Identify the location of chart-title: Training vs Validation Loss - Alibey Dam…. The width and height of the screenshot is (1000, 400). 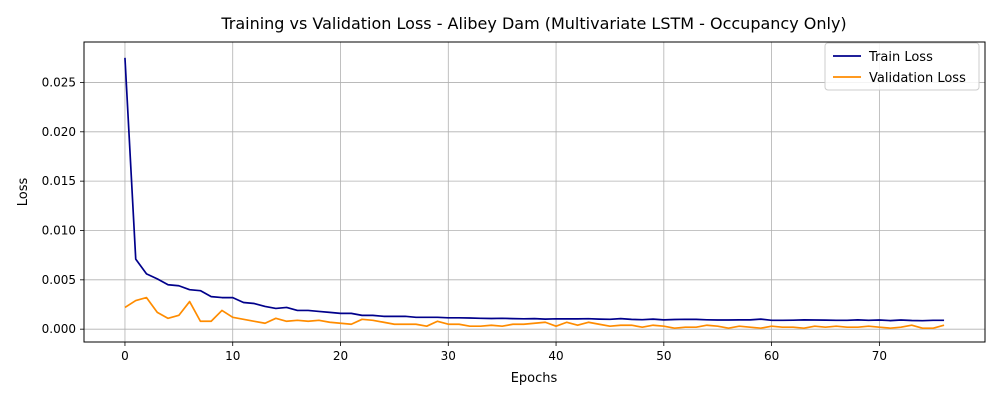
(533, 23).